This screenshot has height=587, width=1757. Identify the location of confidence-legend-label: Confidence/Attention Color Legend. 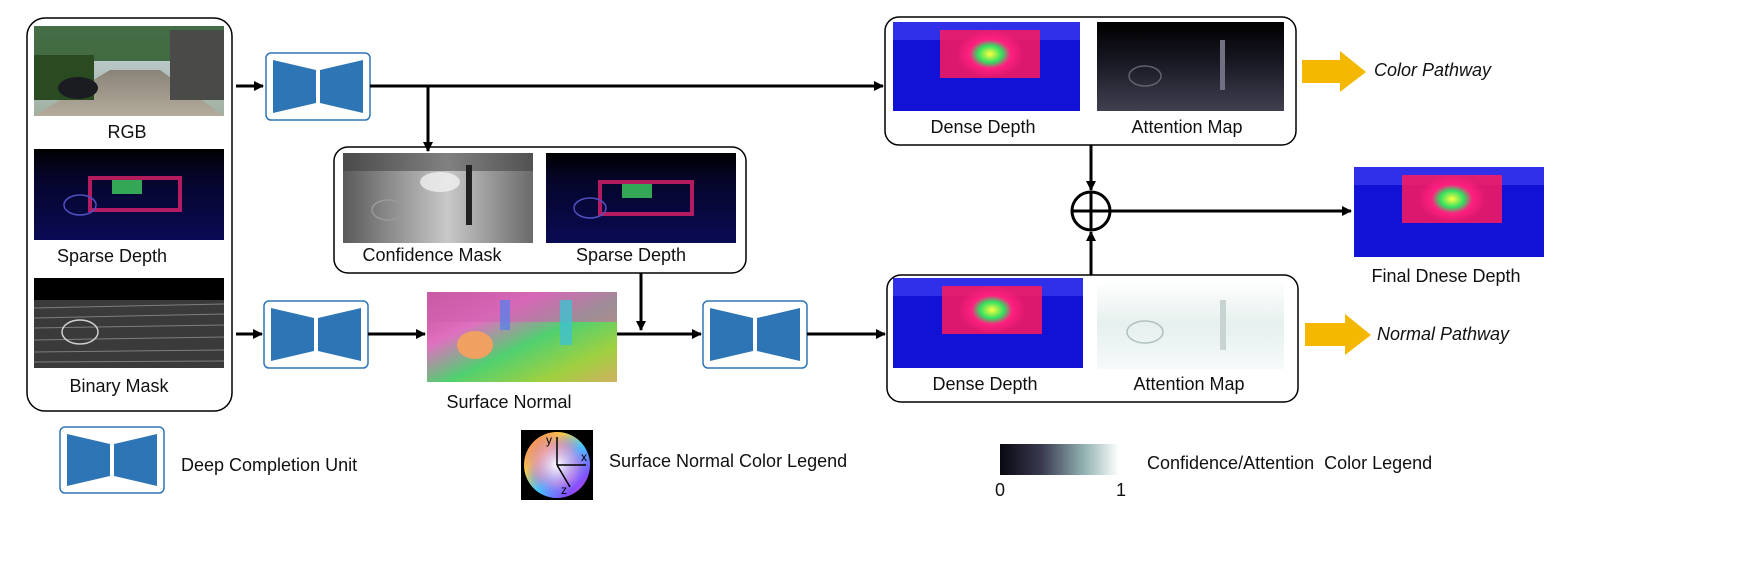
(1289, 463).